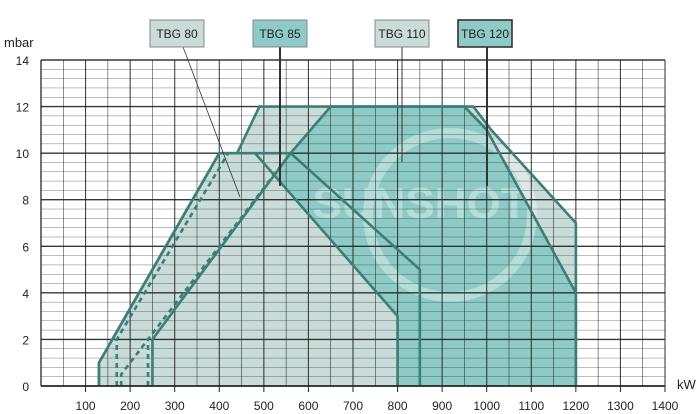  What do you see at coordinates (264, 406) in the screenshot?
I see `x-tick-label: 500` at bounding box center [264, 406].